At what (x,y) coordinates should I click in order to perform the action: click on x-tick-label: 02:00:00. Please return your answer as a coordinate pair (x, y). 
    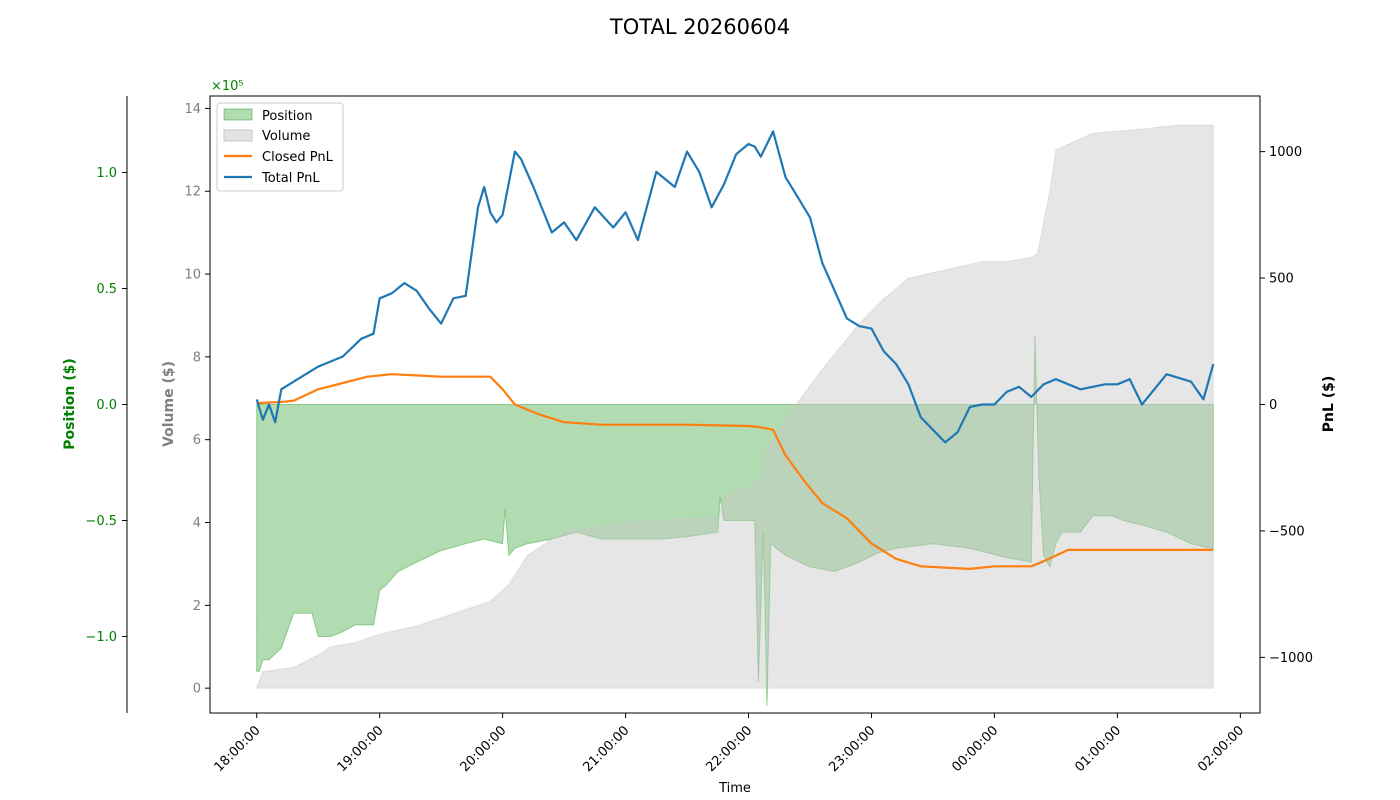
    Looking at the image, I should click on (1221, 749).